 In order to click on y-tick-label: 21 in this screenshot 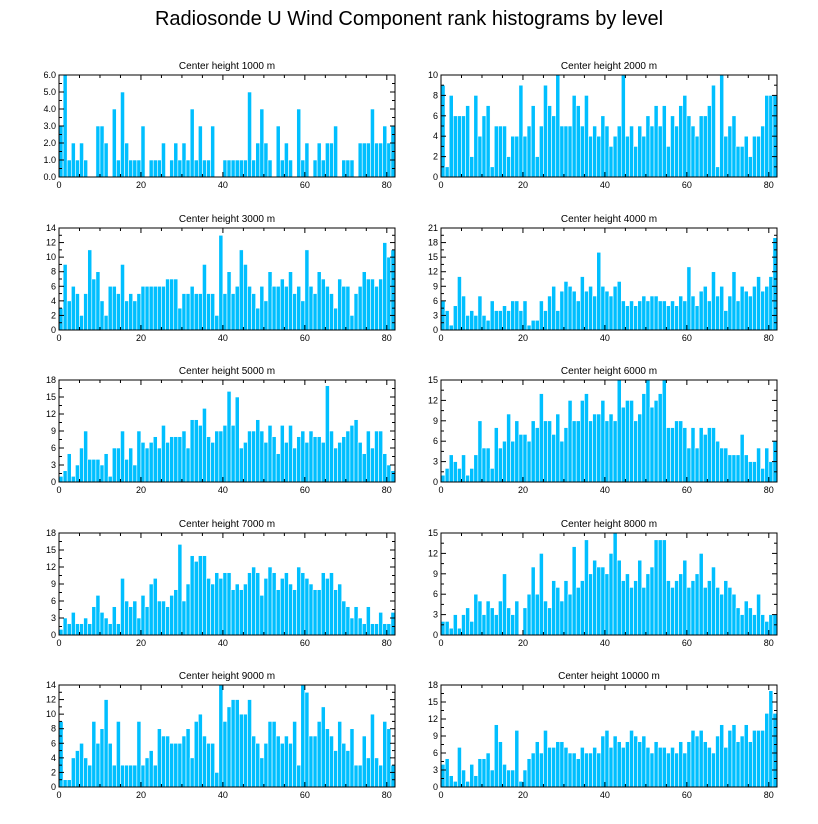, I will do `click(433, 228)`.